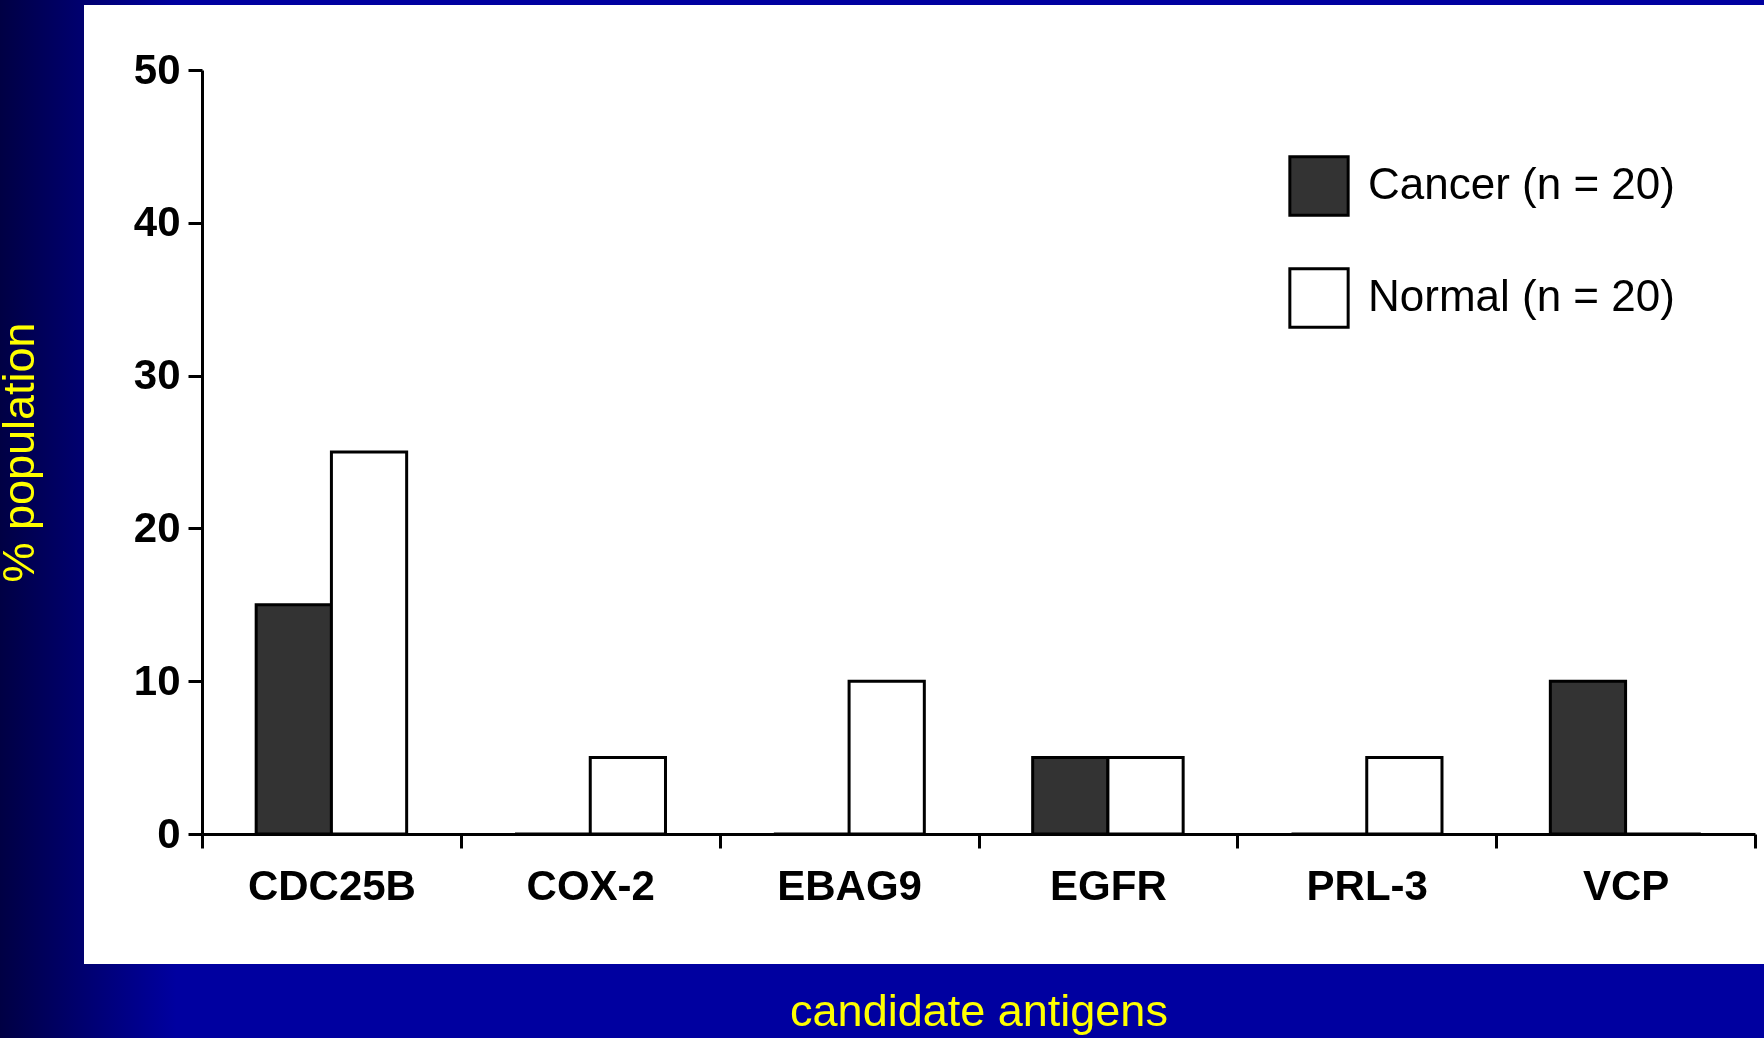 The height and width of the screenshot is (1038, 1764). I want to click on x-tick-label: COX-2, so click(590, 885).